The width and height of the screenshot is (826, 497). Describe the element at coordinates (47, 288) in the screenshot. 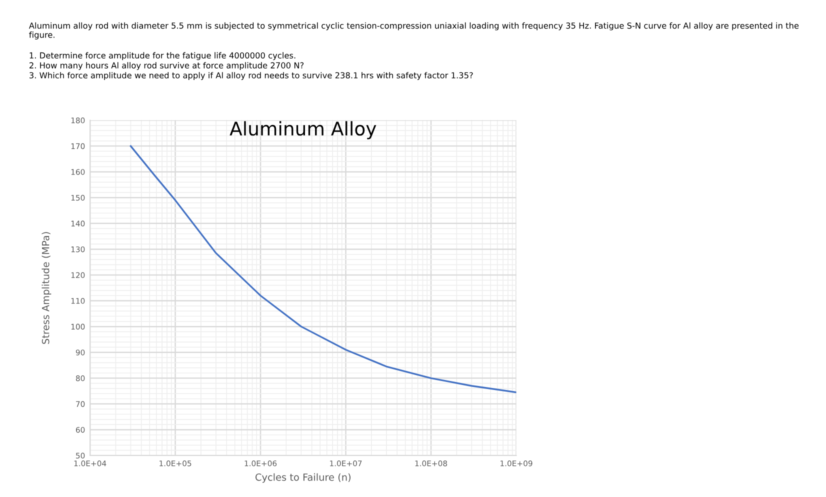

I see `y-axis-title: Stress Amplitude (MPa)` at that location.